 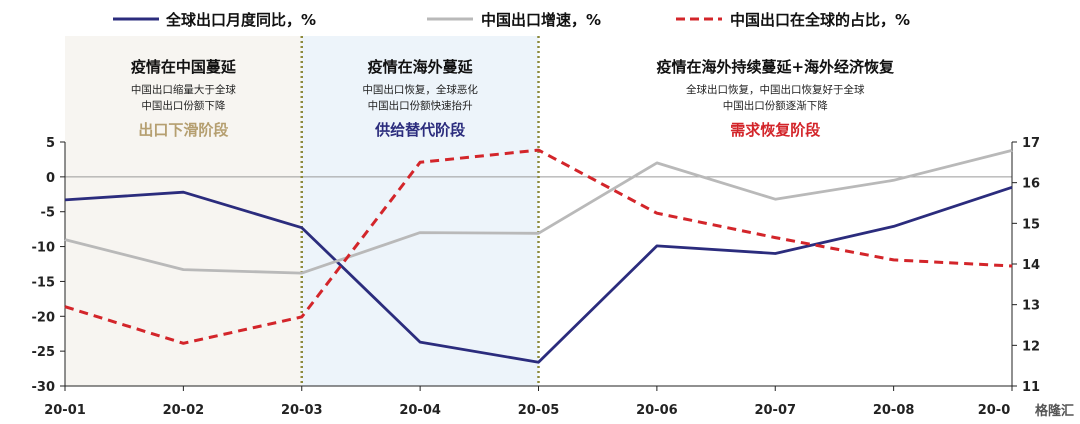 What do you see at coordinates (184, 67) in the screenshot?
I see `stage-title-1: 疫情在中国蔓延` at bounding box center [184, 67].